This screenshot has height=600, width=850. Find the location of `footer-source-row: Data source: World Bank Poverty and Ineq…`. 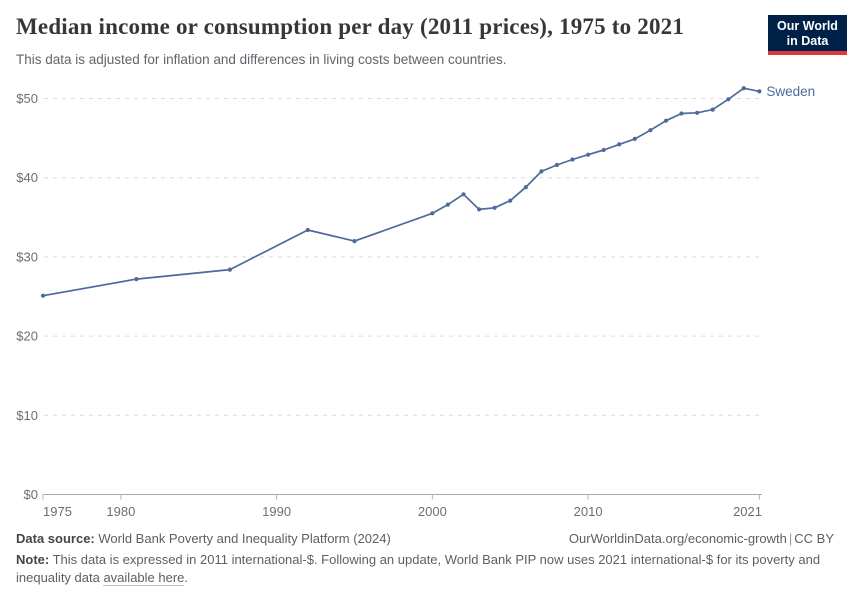

footer-source-row: Data source: World Bank Poverty and Ineq… is located at coordinates (425, 538).